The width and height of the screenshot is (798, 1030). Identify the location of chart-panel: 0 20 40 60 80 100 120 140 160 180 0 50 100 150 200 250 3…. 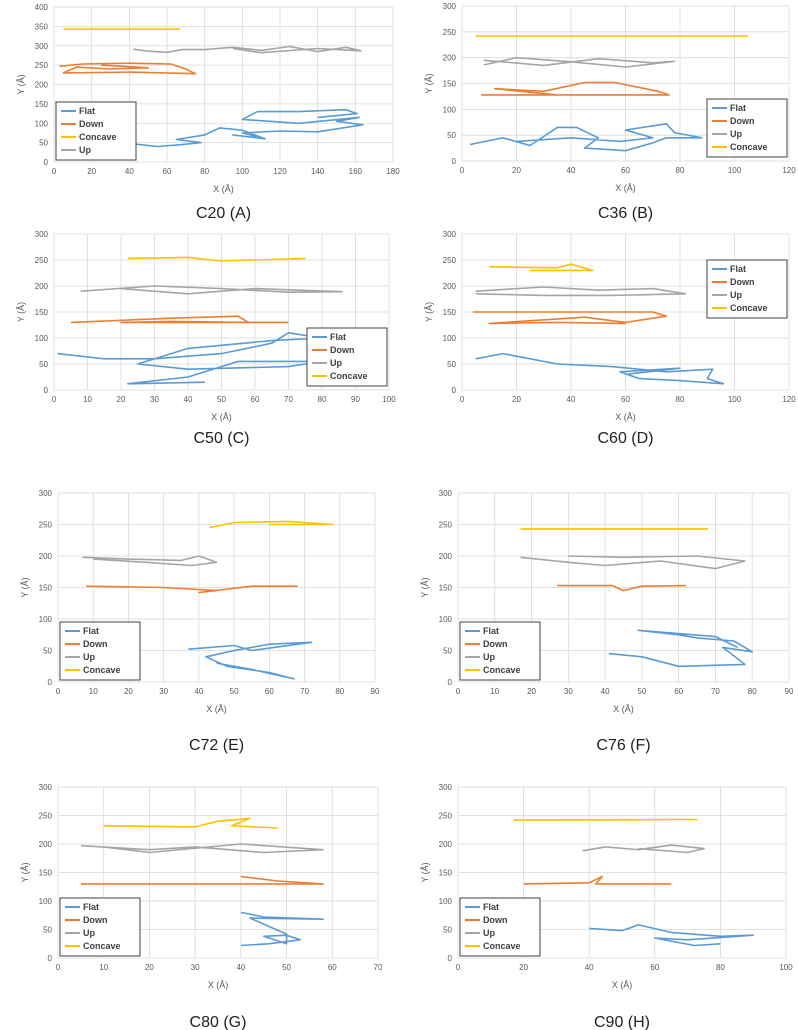
(208, 112).